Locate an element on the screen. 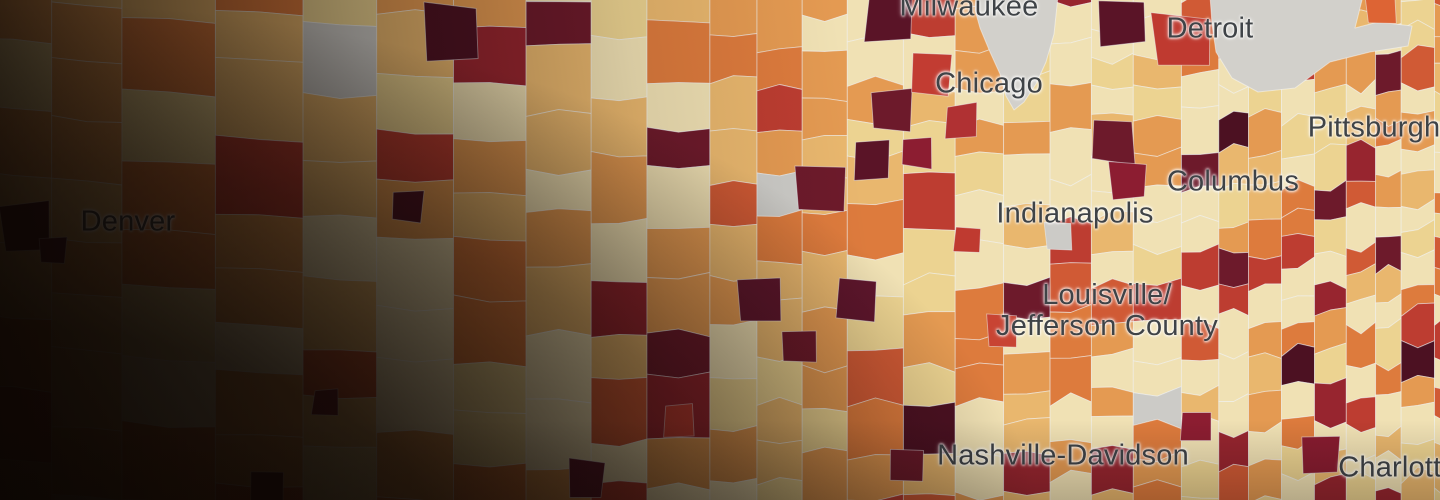  city-label-louisville-jefferson-county: Louisville/ Jefferson County is located at coordinates (1107, 310).